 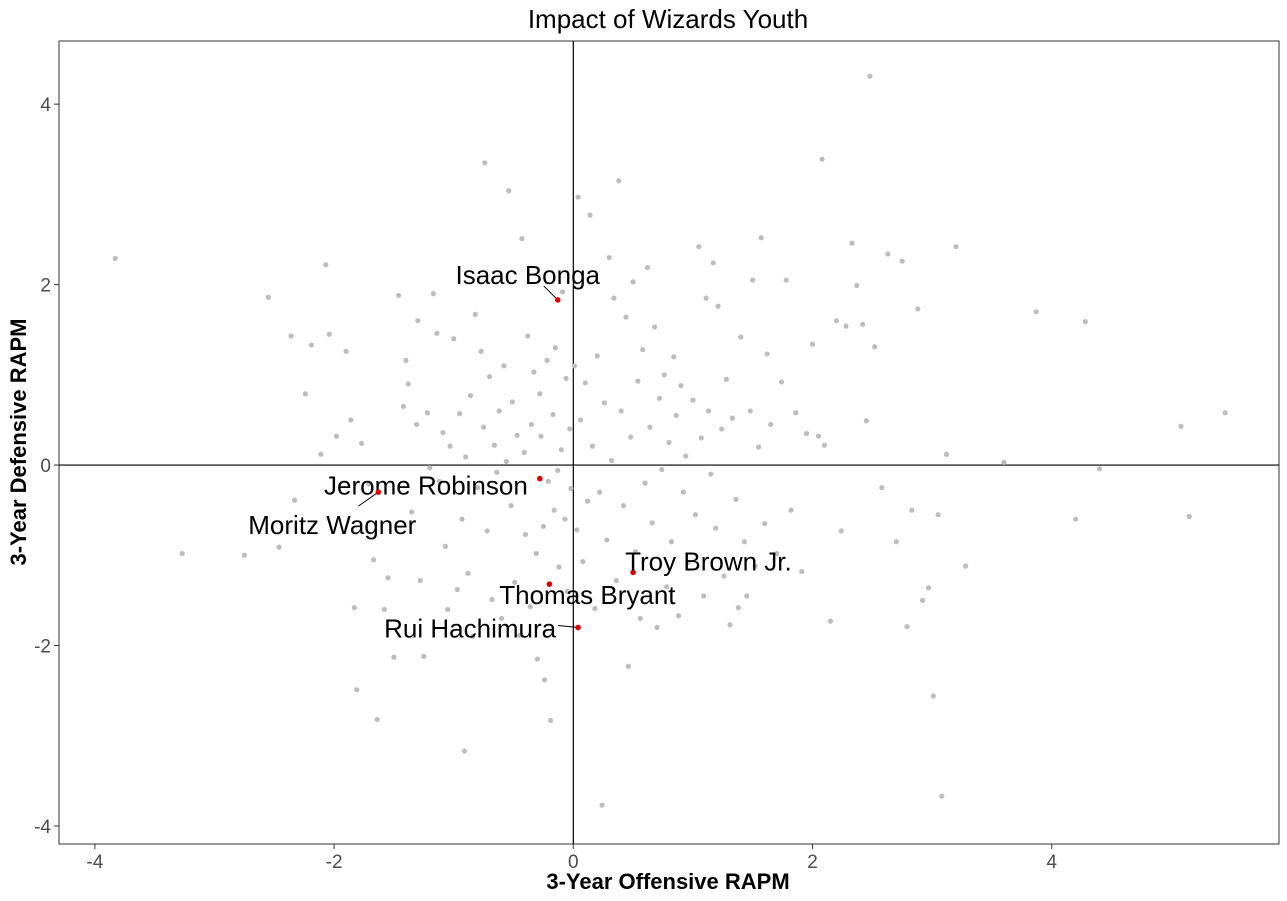 I want to click on x-tick-label: 2, so click(x=812, y=862).